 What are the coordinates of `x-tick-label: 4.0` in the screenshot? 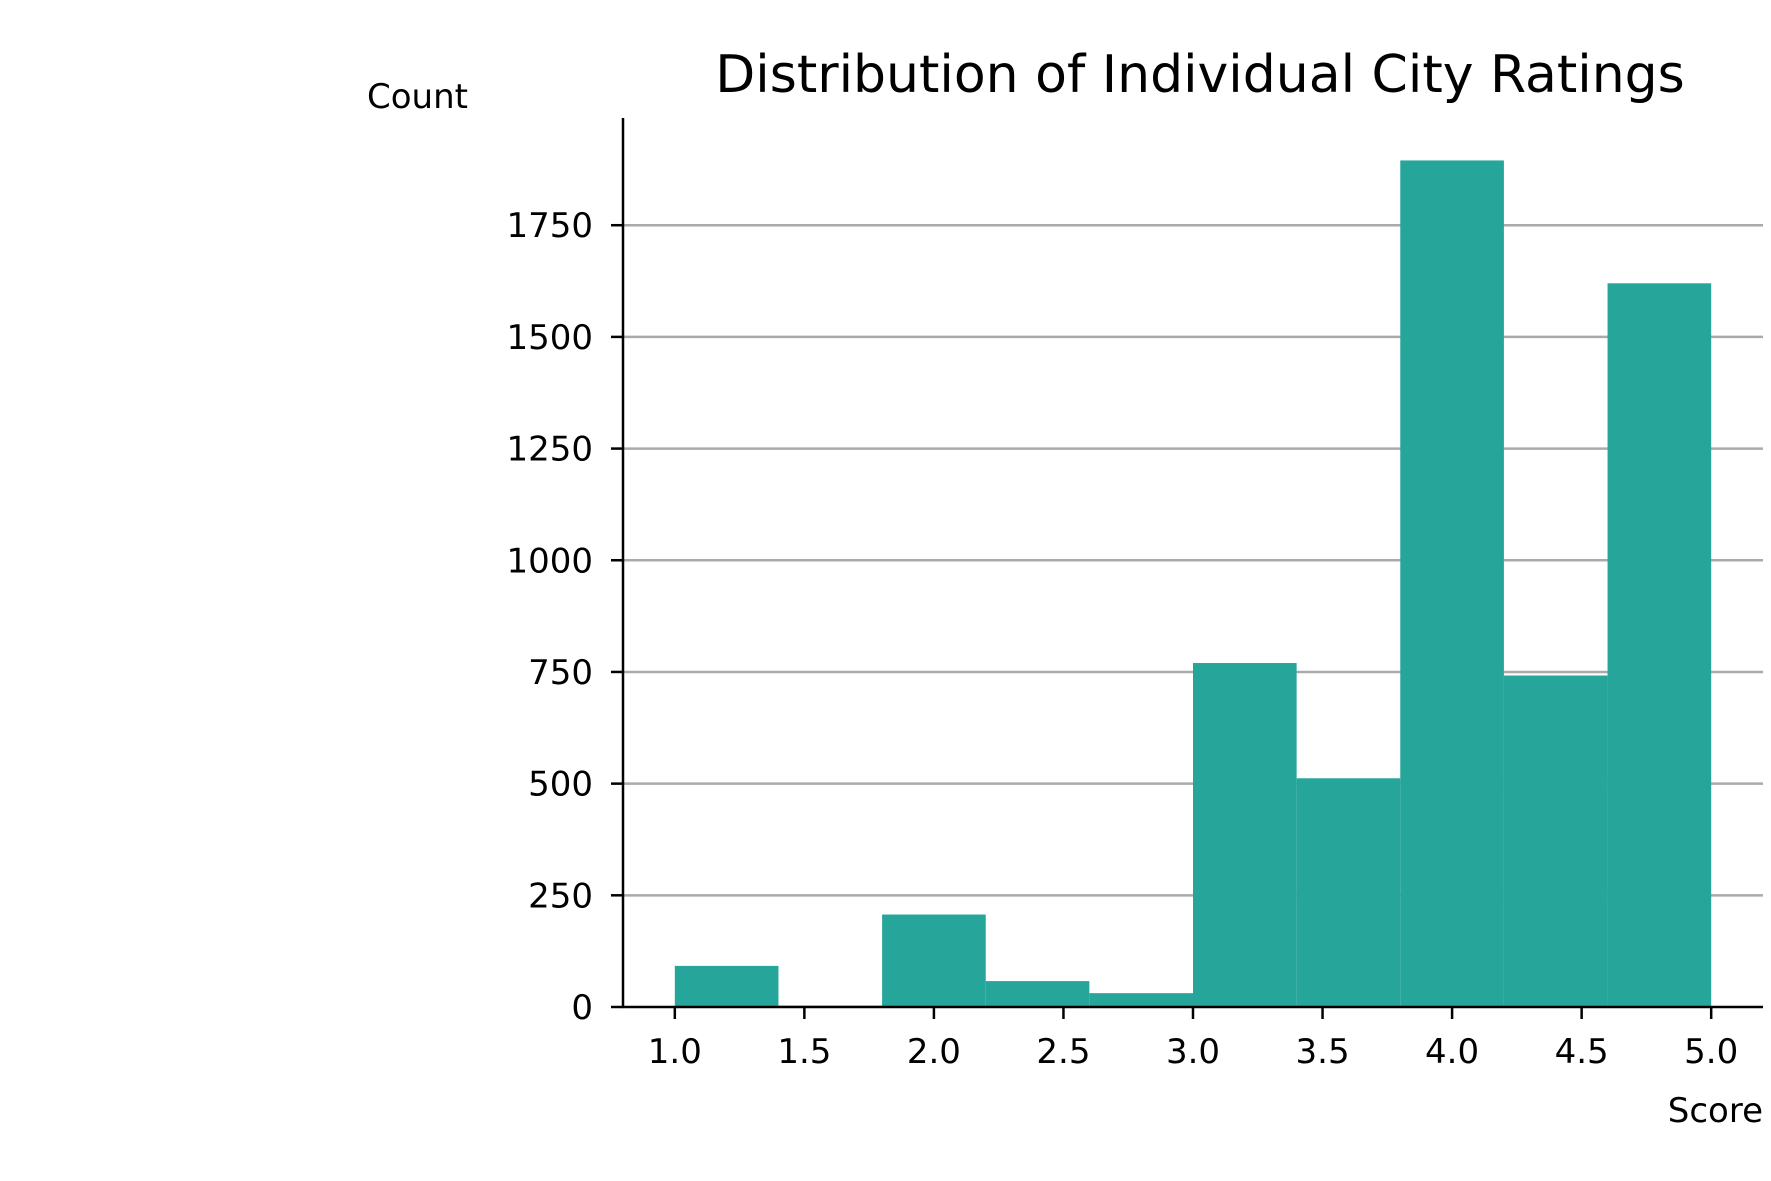 It's located at (1452, 1052).